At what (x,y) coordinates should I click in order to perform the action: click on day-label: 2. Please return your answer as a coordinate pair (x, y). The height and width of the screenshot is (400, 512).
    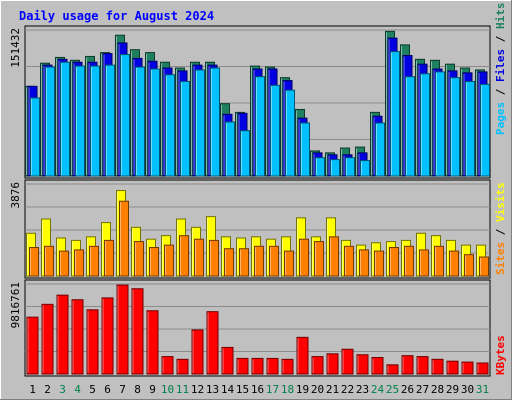
    Looking at the image, I should click on (47, 389).